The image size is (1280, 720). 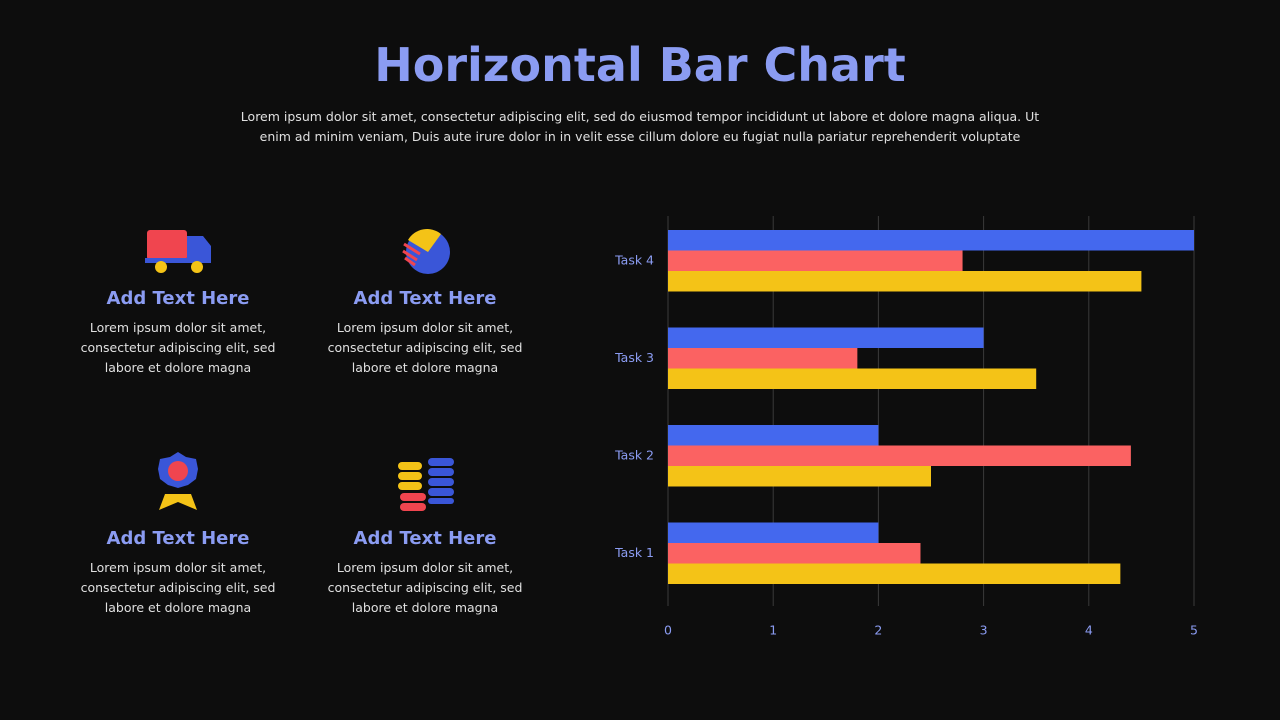 What do you see at coordinates (178, 251) in the screenshot?
I see `truck-icon` at bounding box center [178, 251].